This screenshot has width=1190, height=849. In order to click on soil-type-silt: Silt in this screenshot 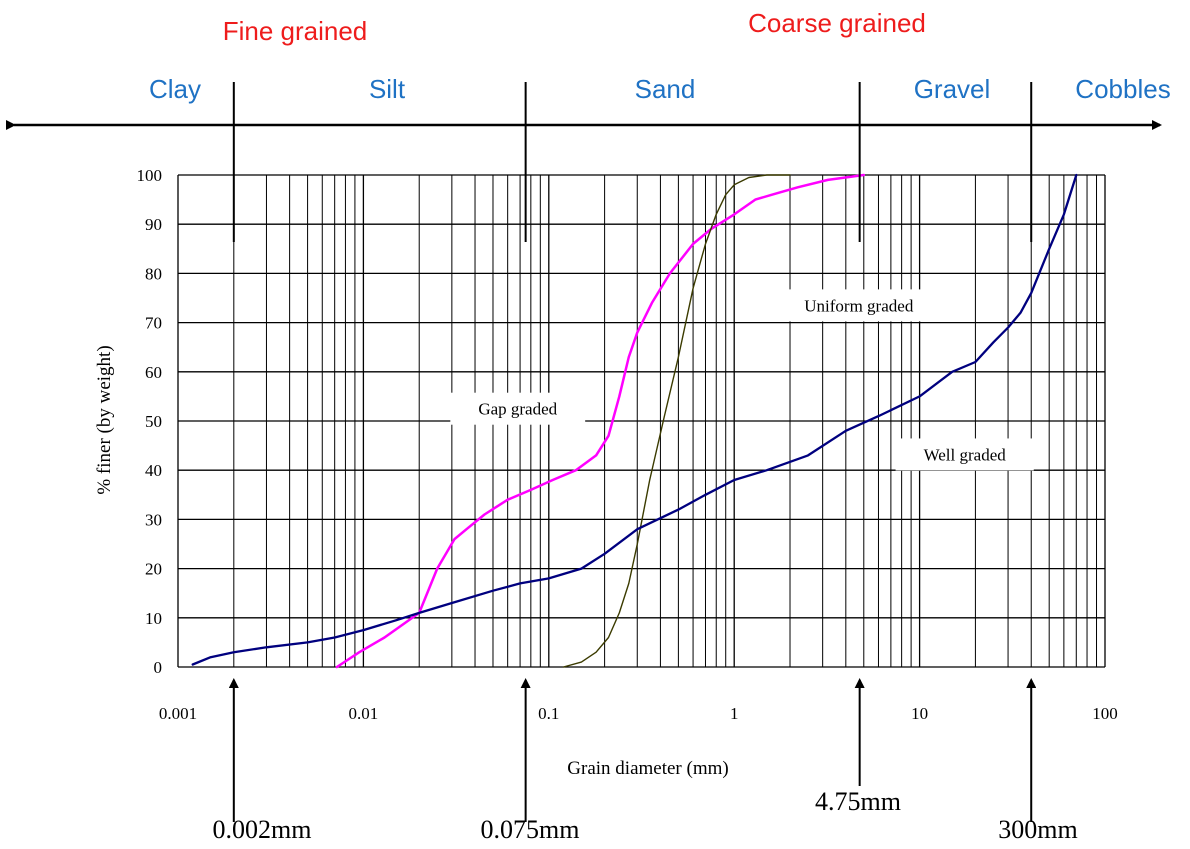, I will do `click(387, 89)`.